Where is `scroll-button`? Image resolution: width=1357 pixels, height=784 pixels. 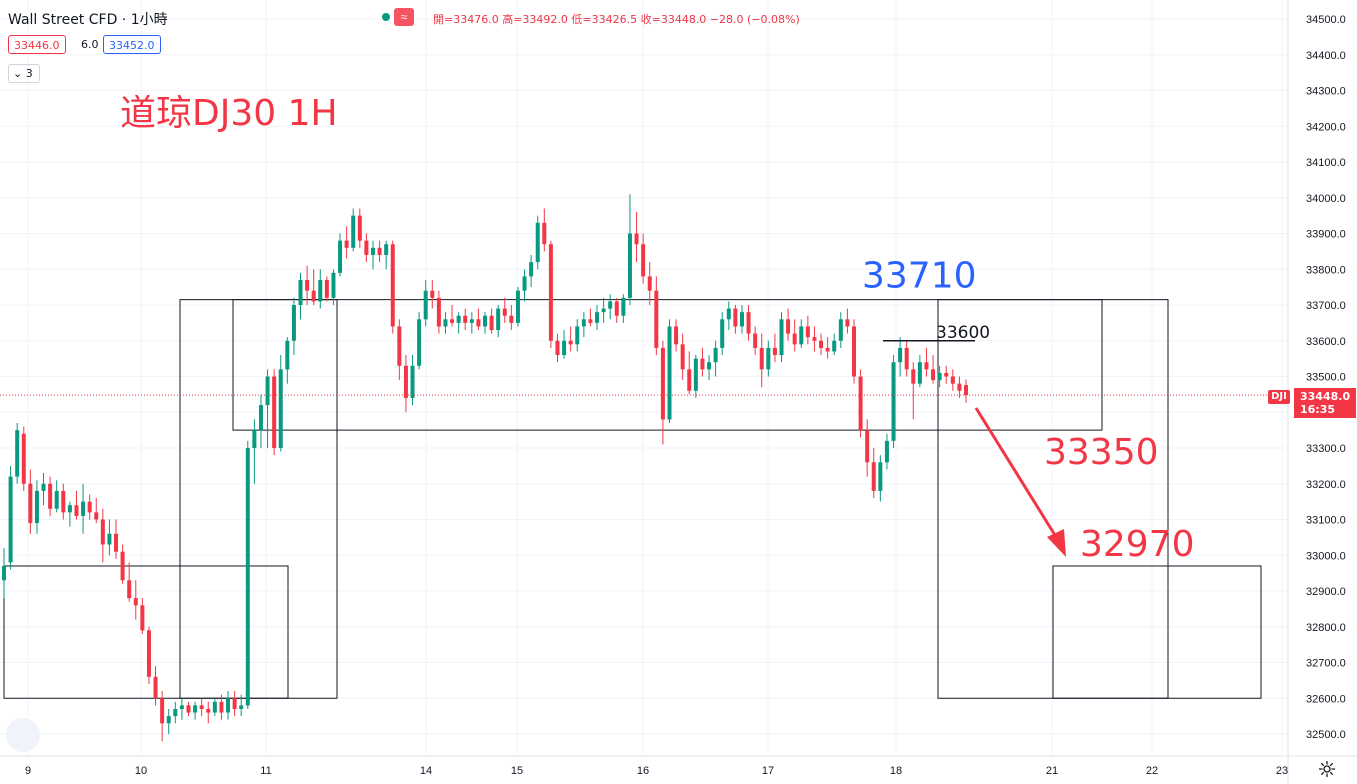 scroll-button is located at coordinates (23, 735).